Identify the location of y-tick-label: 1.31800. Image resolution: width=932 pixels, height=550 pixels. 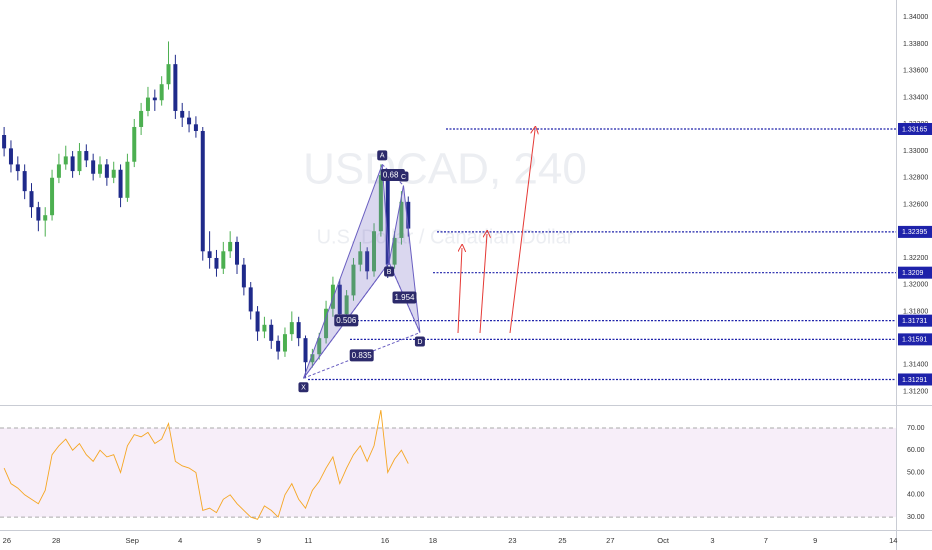
(915, 311).